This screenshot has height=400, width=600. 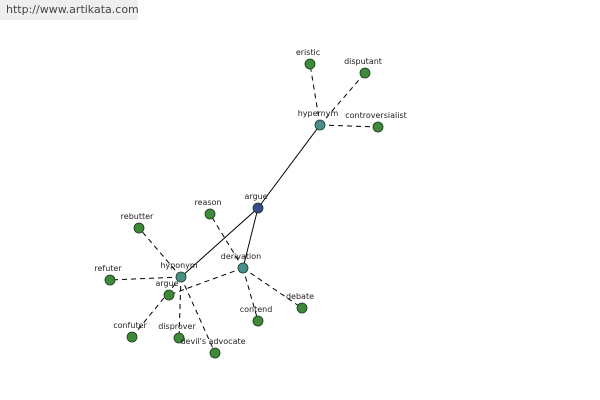 I want to click on node-label: debate, so click(x=300, y=296).